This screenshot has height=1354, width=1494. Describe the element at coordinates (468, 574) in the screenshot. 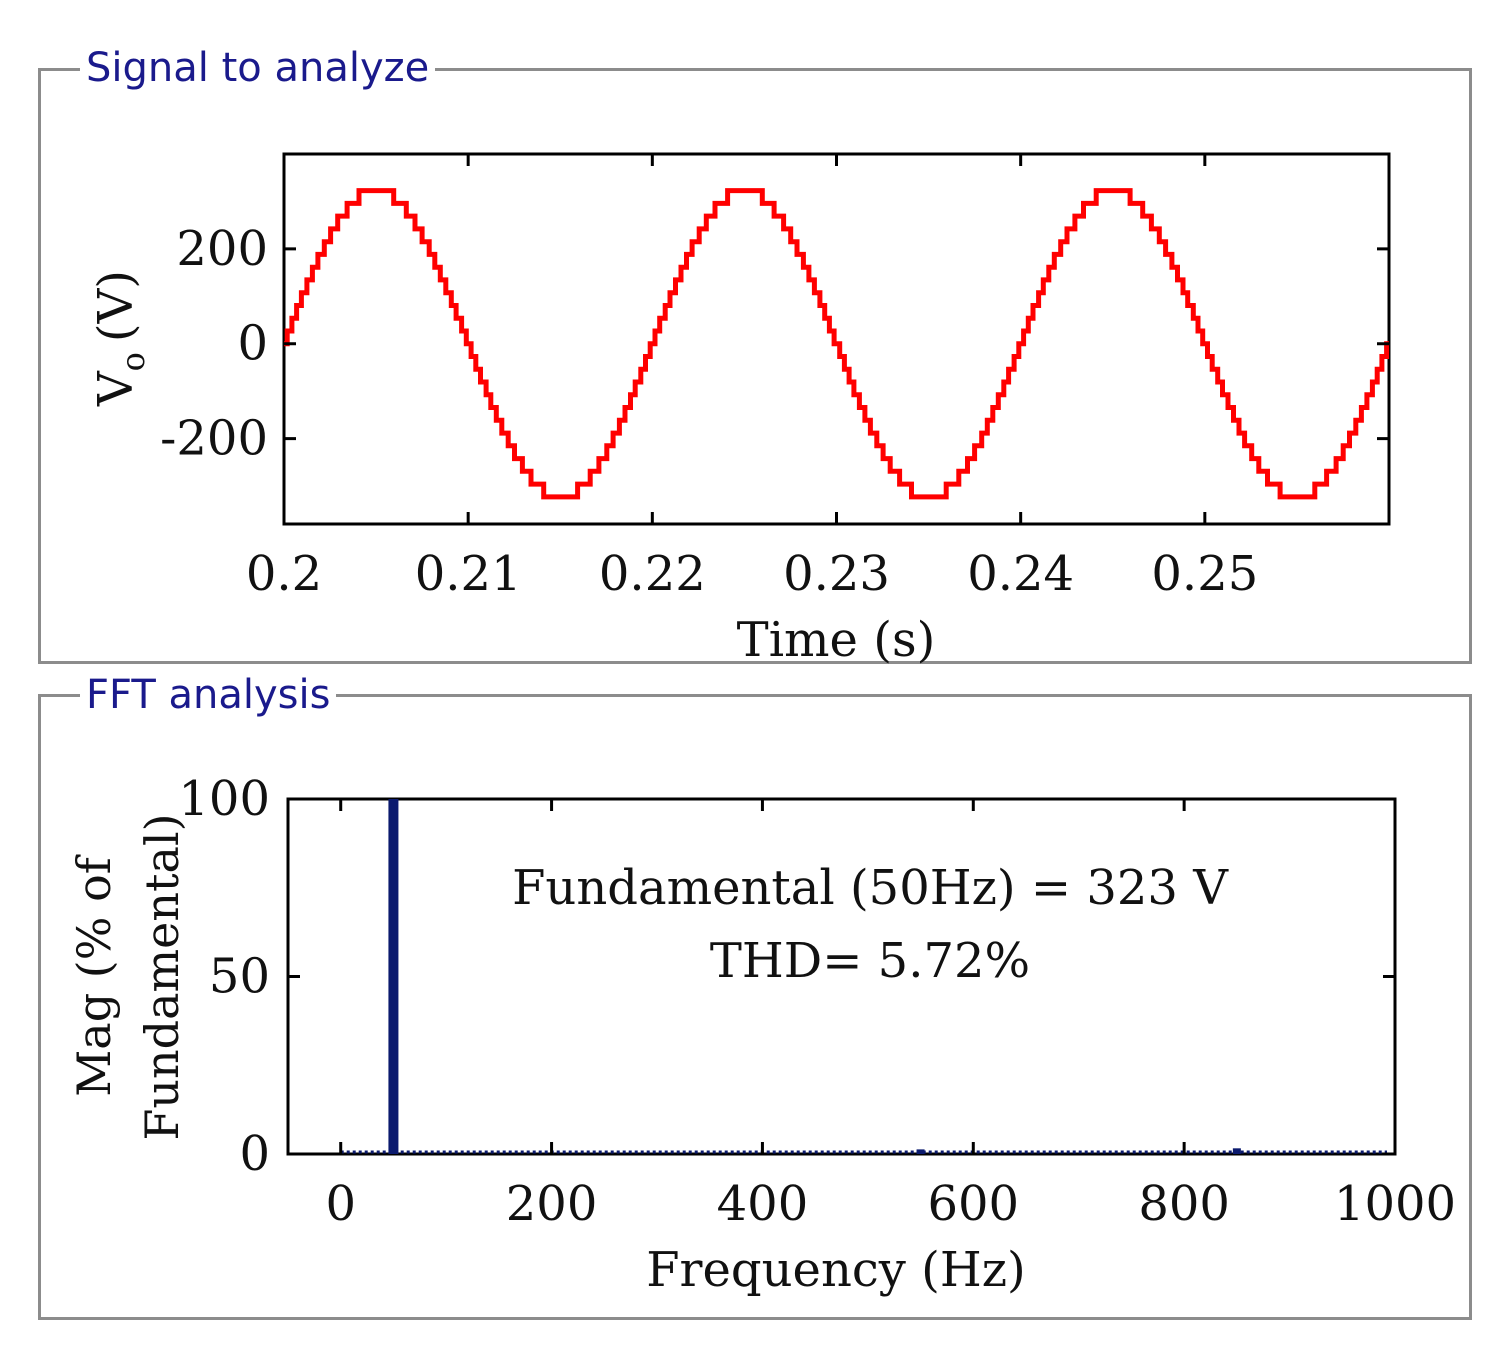

I see `signal-x-tick-label: 0.21` at that location.